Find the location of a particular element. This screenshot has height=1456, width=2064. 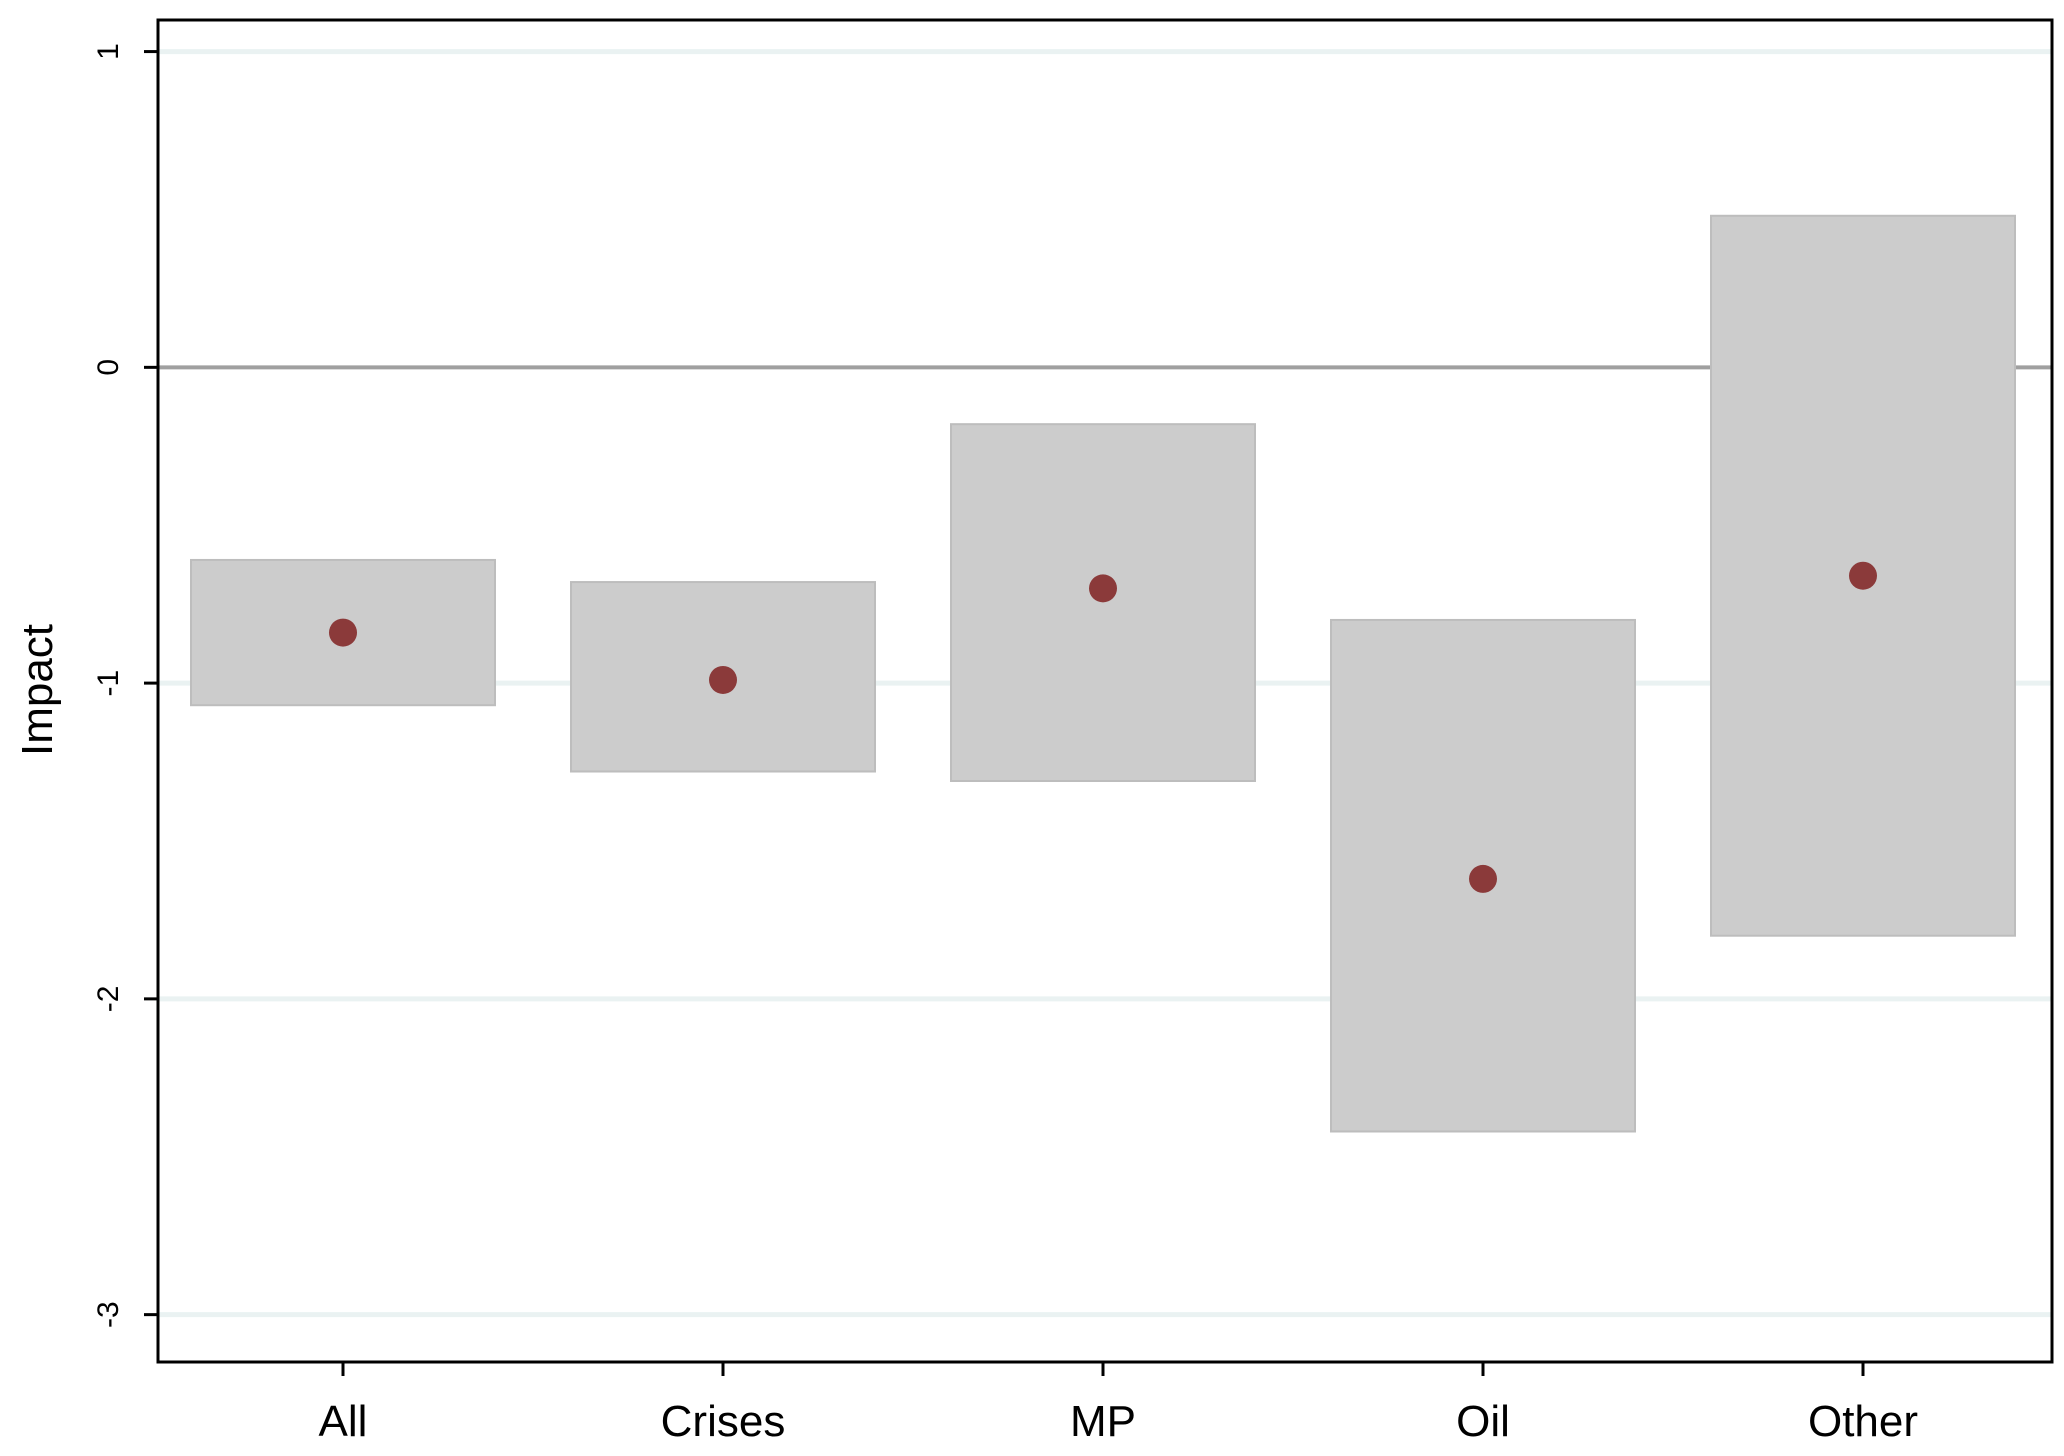

confidence-interval-mp is located at coordinates (1103, 602).